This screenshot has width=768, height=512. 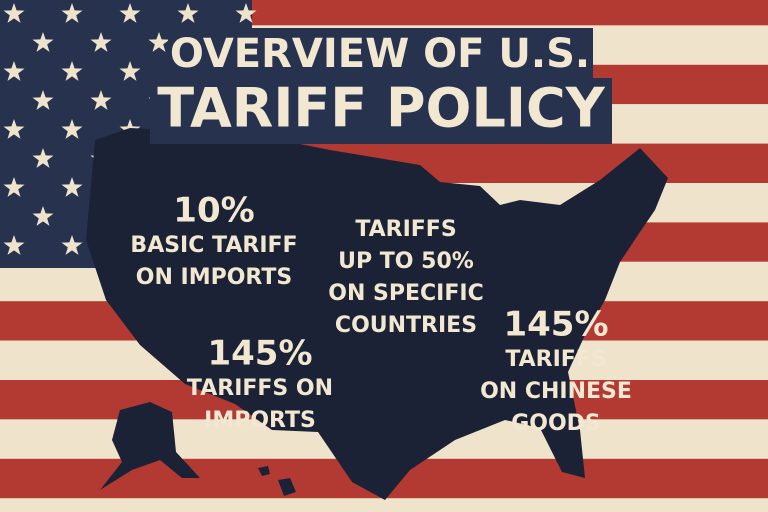 I want to click on item-line: GOODS, so click(x=556, y=423).